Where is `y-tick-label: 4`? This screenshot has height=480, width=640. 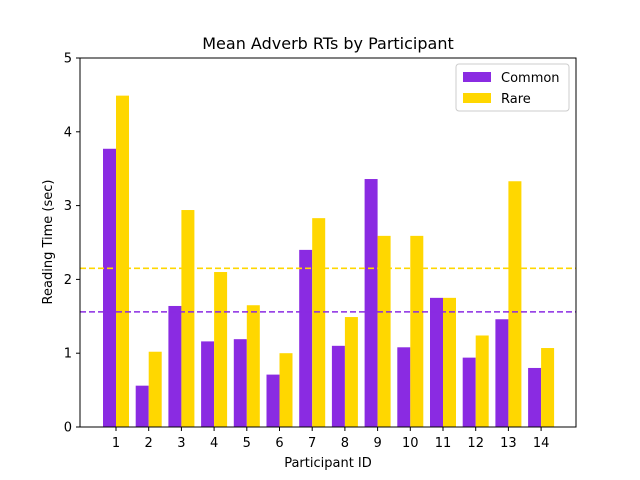 y-tick-label: 4 is located at coordinates (68, 132).